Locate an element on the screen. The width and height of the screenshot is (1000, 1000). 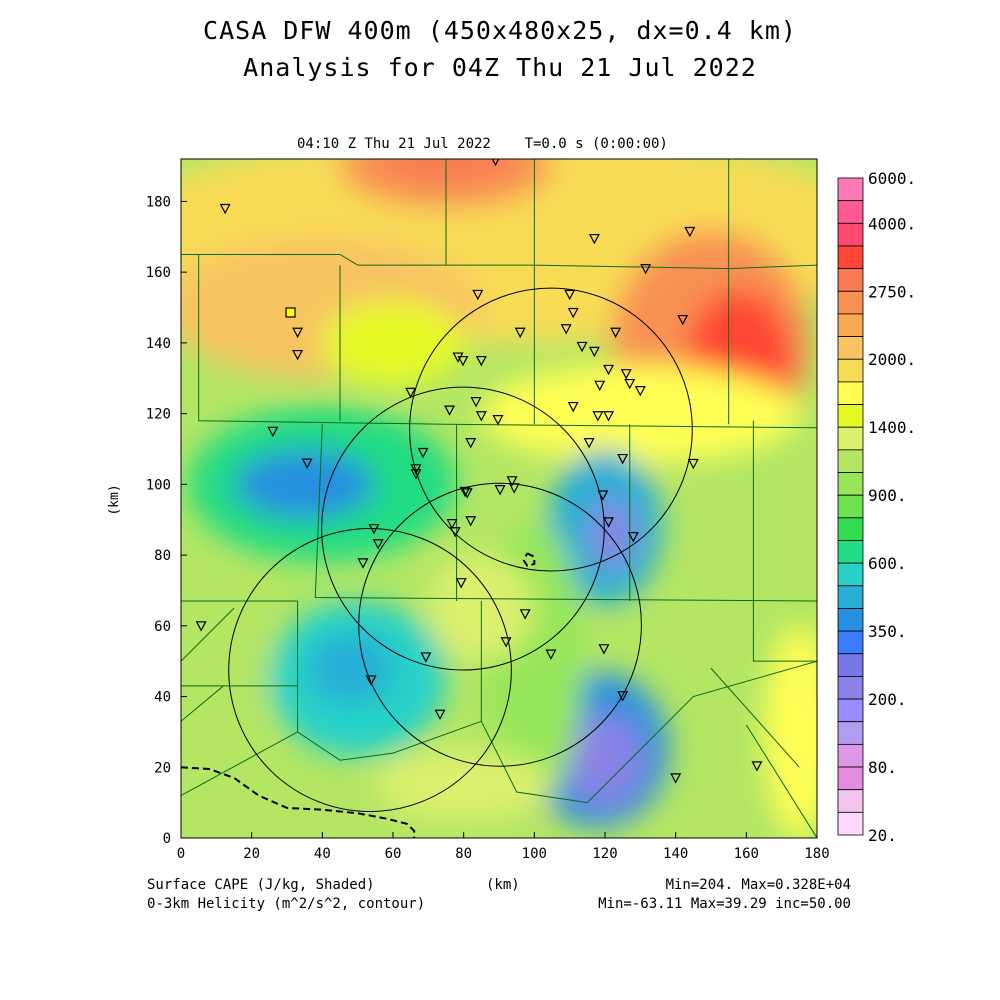
x-tick-label: 80 is located at coordinates (463, 854).